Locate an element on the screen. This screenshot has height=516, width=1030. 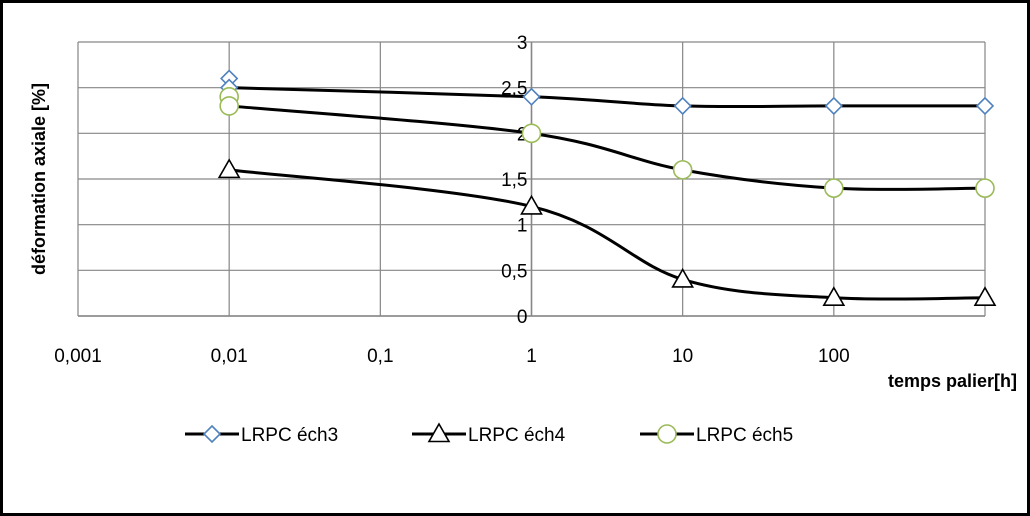
y-axis-title: déformation axiale [%] is located at coordinates (39, 179).